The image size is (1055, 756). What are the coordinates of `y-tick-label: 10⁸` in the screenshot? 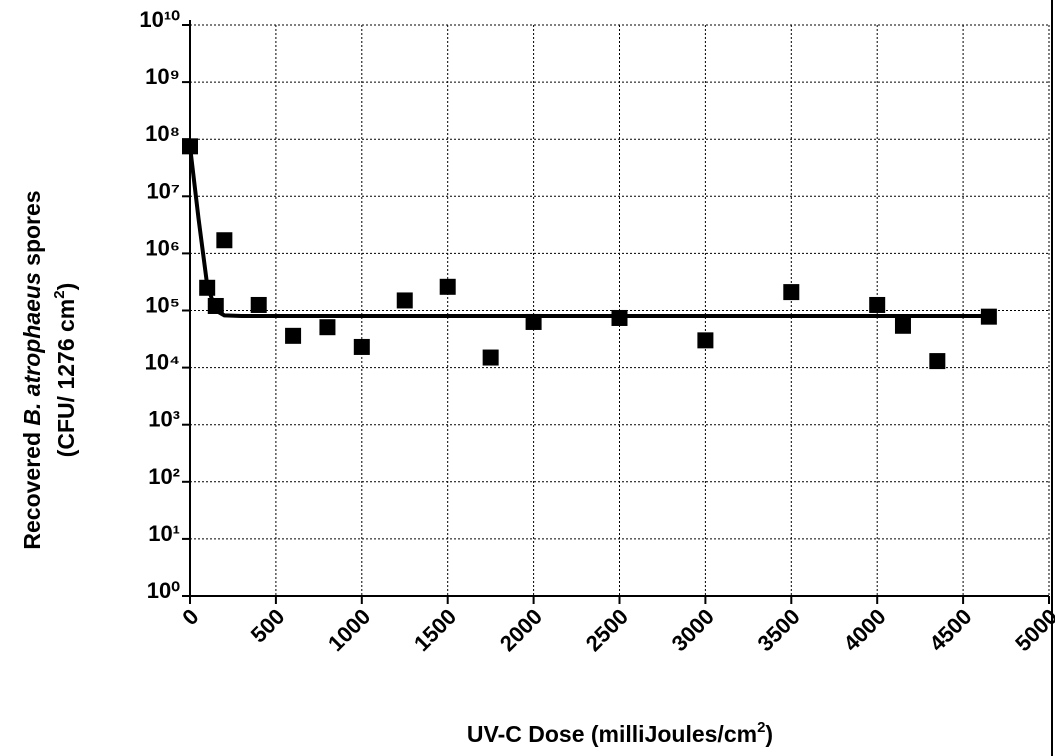 It's located at (162, 133).